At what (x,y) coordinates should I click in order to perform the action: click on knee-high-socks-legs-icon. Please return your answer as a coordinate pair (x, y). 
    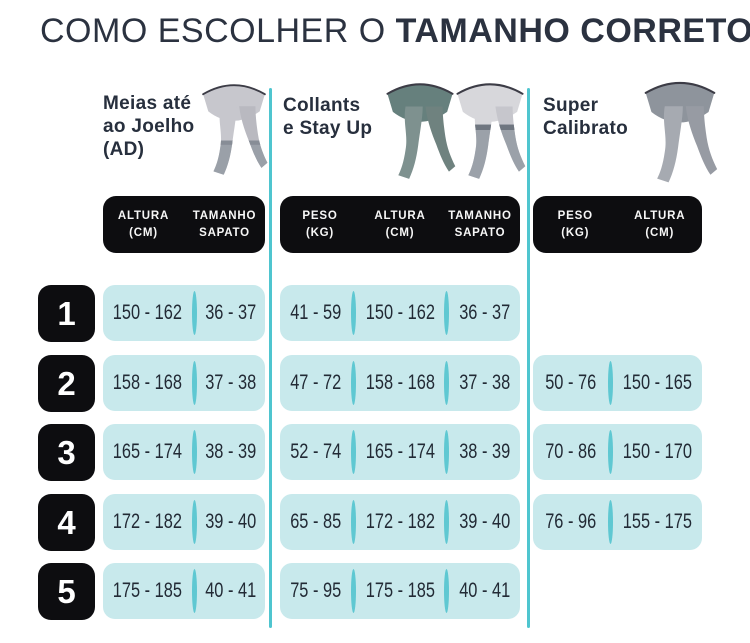
    Looking at the image, I should click on (235, 129).